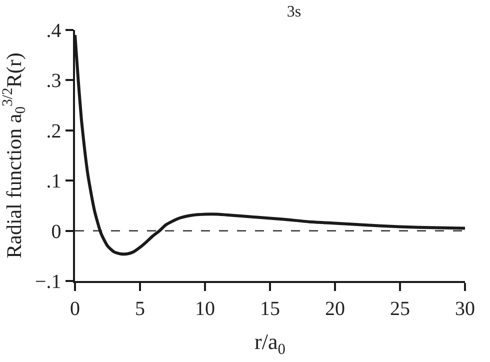  Describe the element at coordinates (54, 81) in the screenshot. I see `y-tick-label: .3` at that location.